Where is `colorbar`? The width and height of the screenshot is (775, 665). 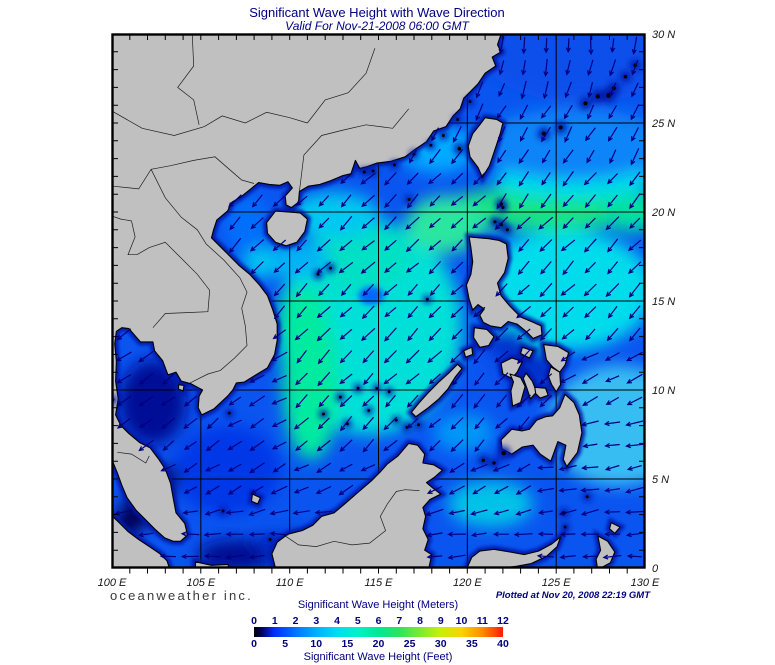 colorbar is located at coordinates (378, 632).